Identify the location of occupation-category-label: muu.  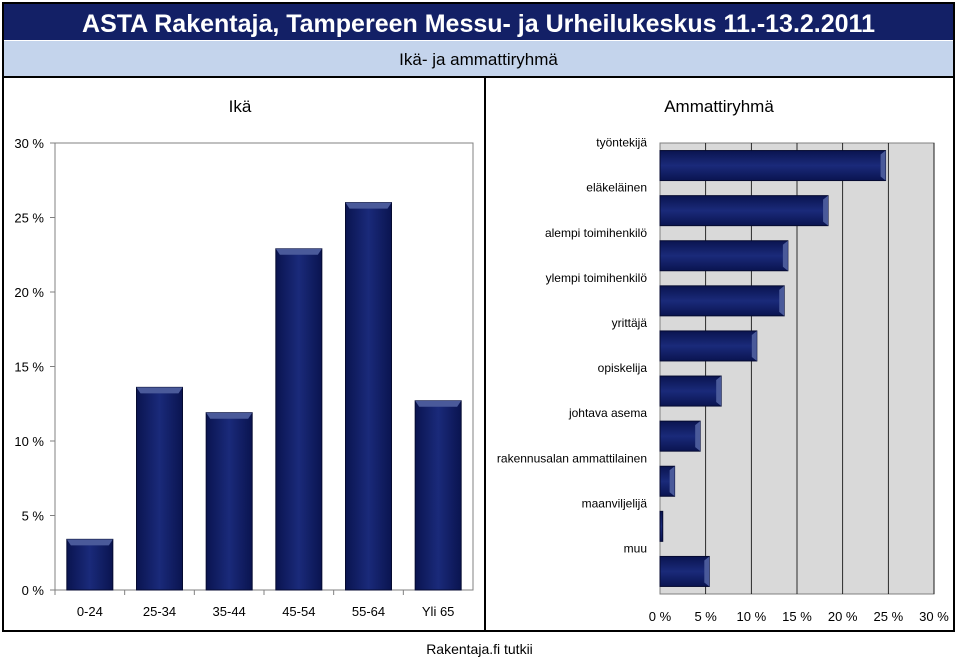
(635, 548).